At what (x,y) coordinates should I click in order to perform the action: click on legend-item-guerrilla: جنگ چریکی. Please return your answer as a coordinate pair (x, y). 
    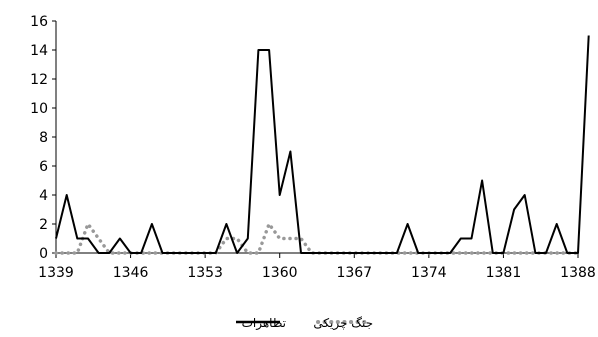
    Looking at the image, I should click on (343, 323).